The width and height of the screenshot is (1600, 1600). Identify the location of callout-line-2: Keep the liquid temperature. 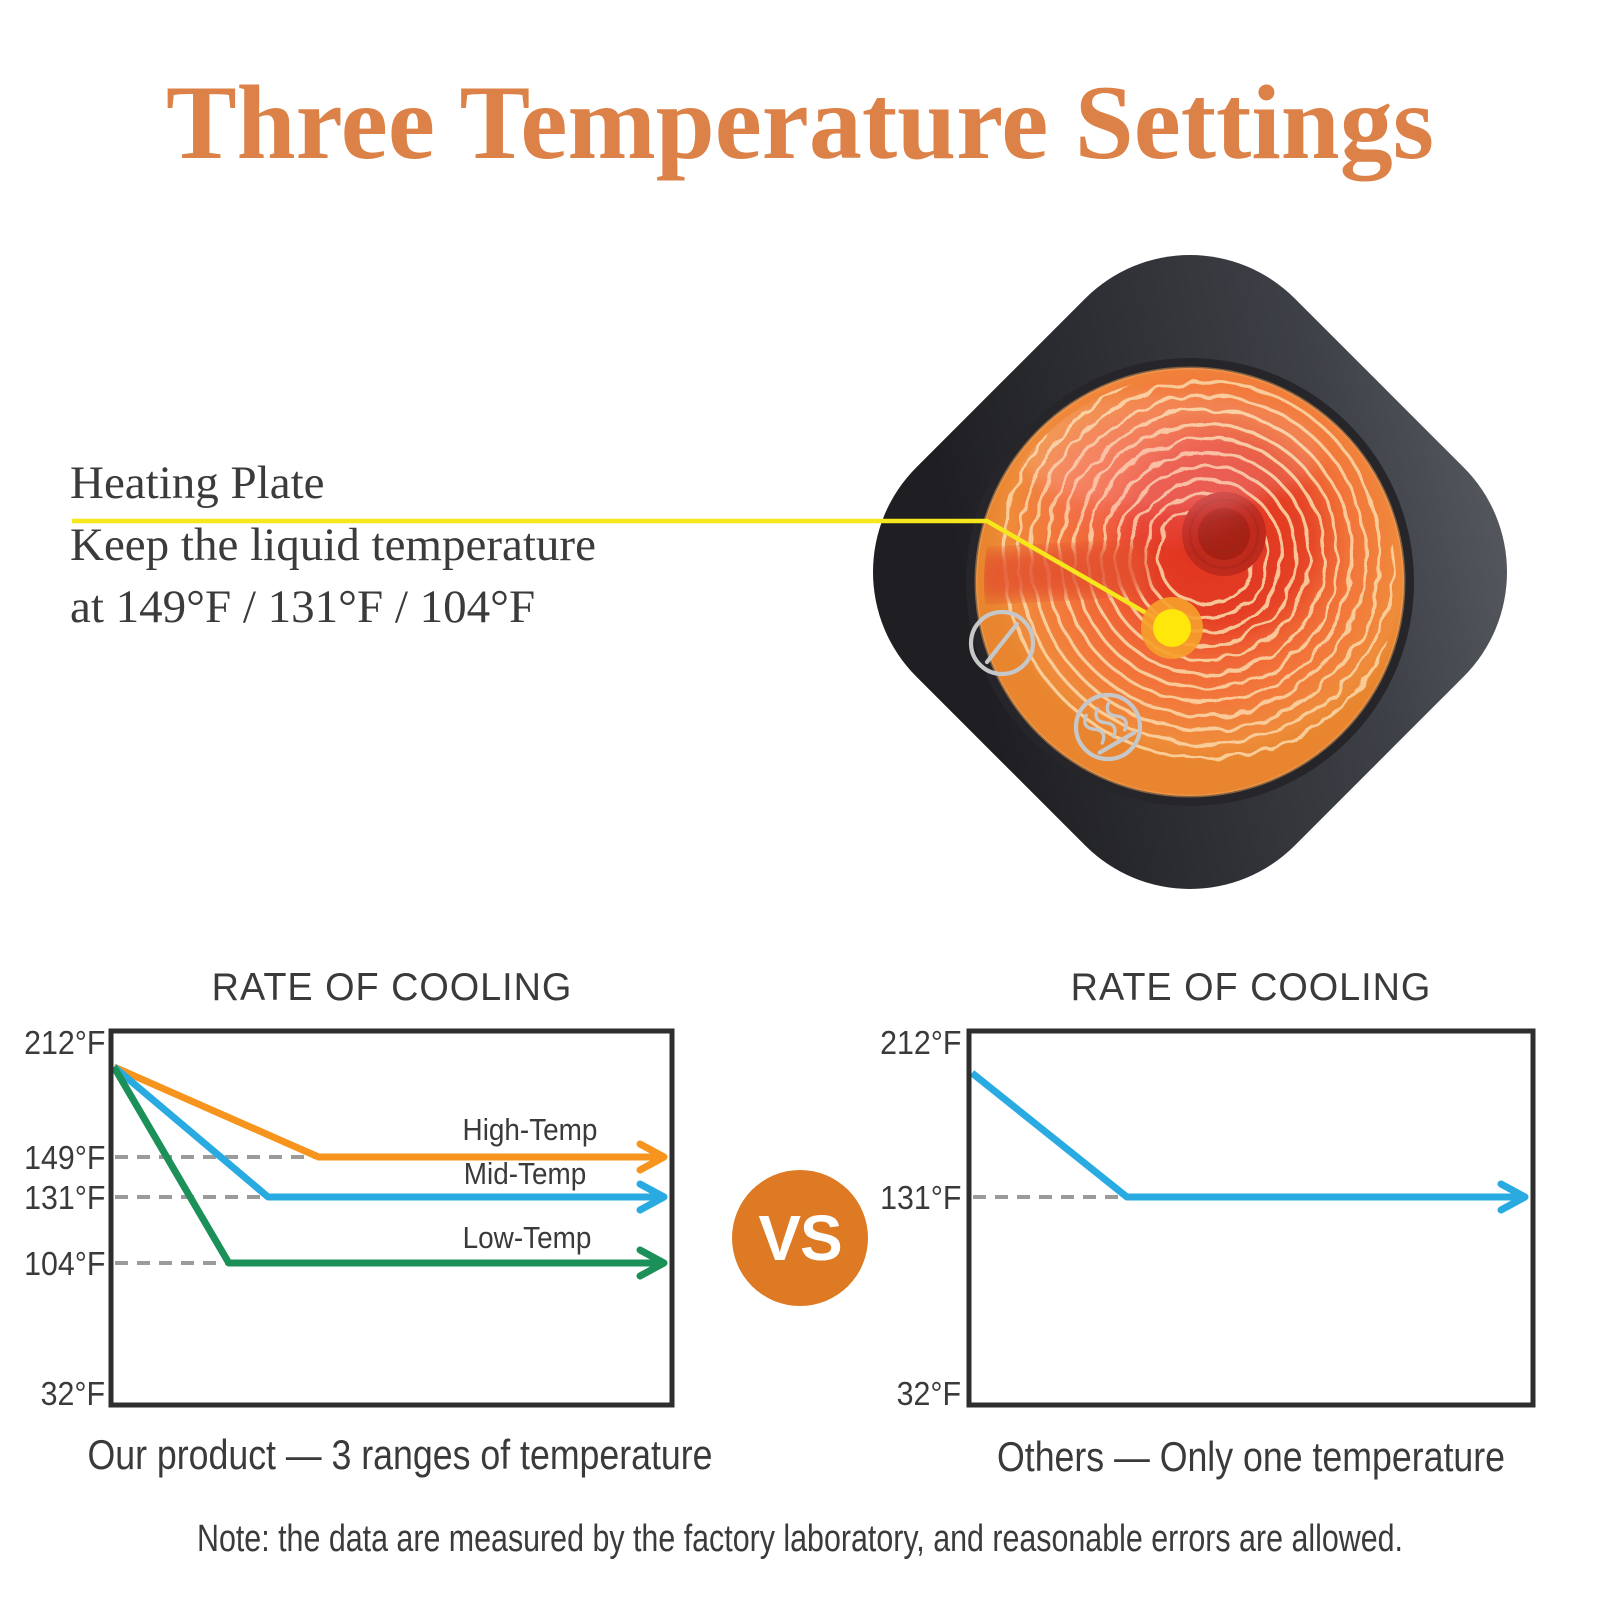
(333, 545).